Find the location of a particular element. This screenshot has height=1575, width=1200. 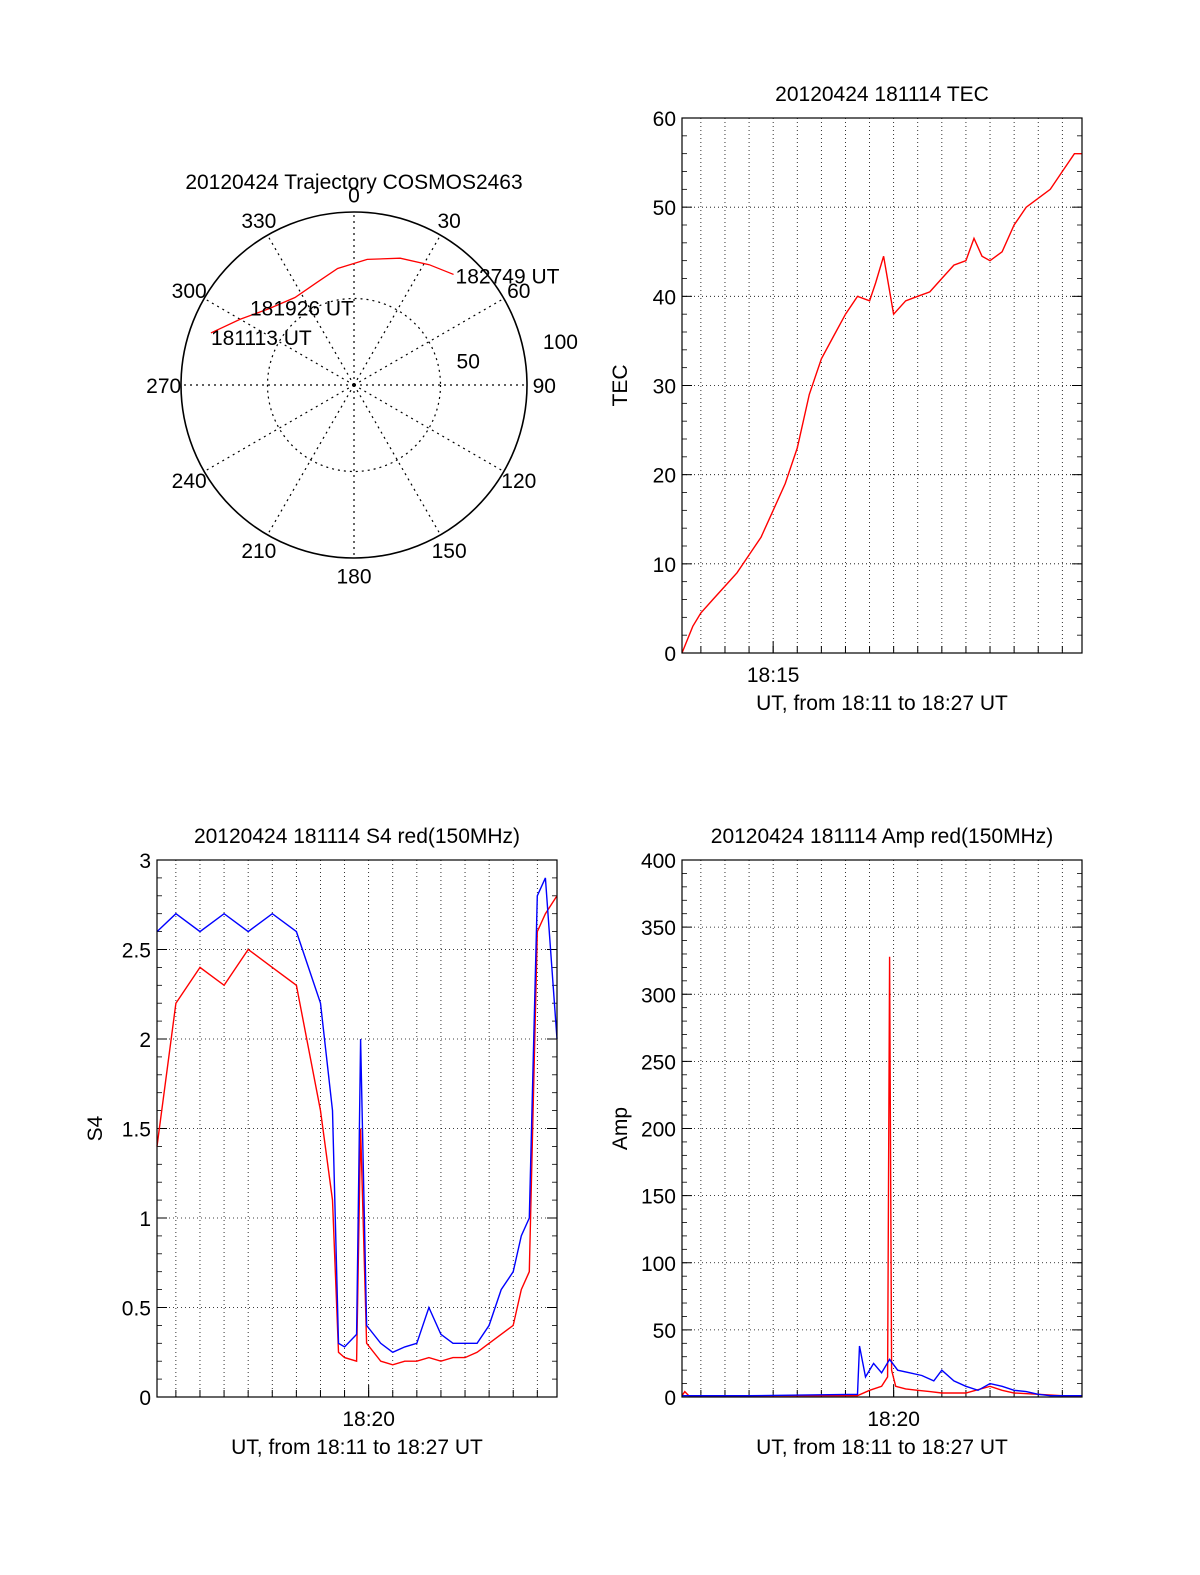

y-tick-label: 100 is located at coordinates (658, 1264).